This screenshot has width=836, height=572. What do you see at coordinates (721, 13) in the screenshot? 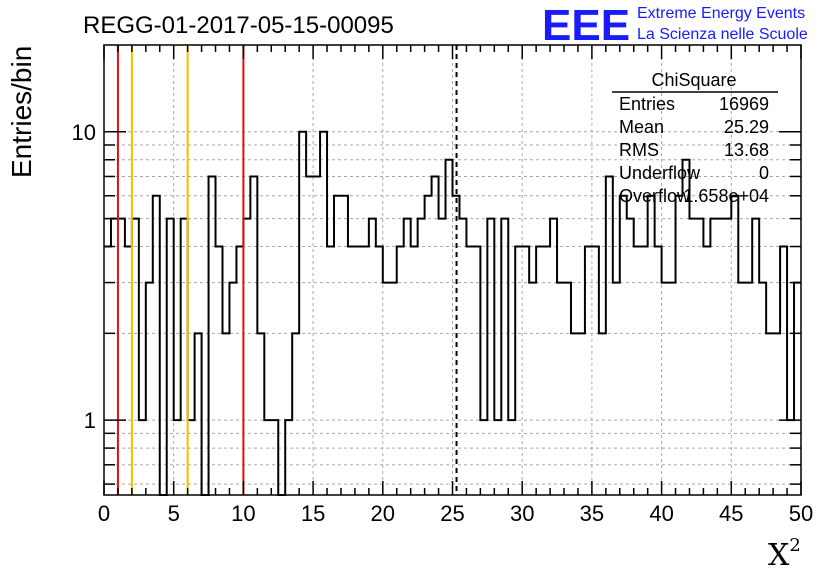
I see `logo-line1: Extreme Energy Events` at bounding box center [721, 13].